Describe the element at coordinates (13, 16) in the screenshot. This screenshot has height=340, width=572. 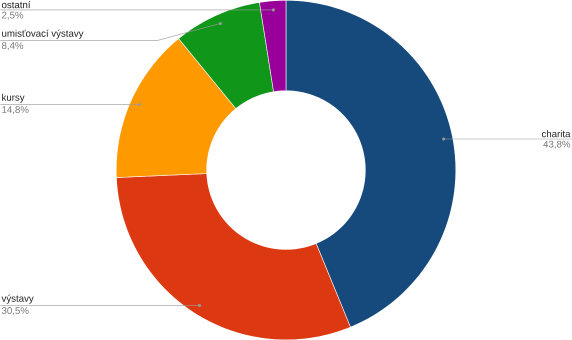
I see `data-label: 2,5%` at that location.